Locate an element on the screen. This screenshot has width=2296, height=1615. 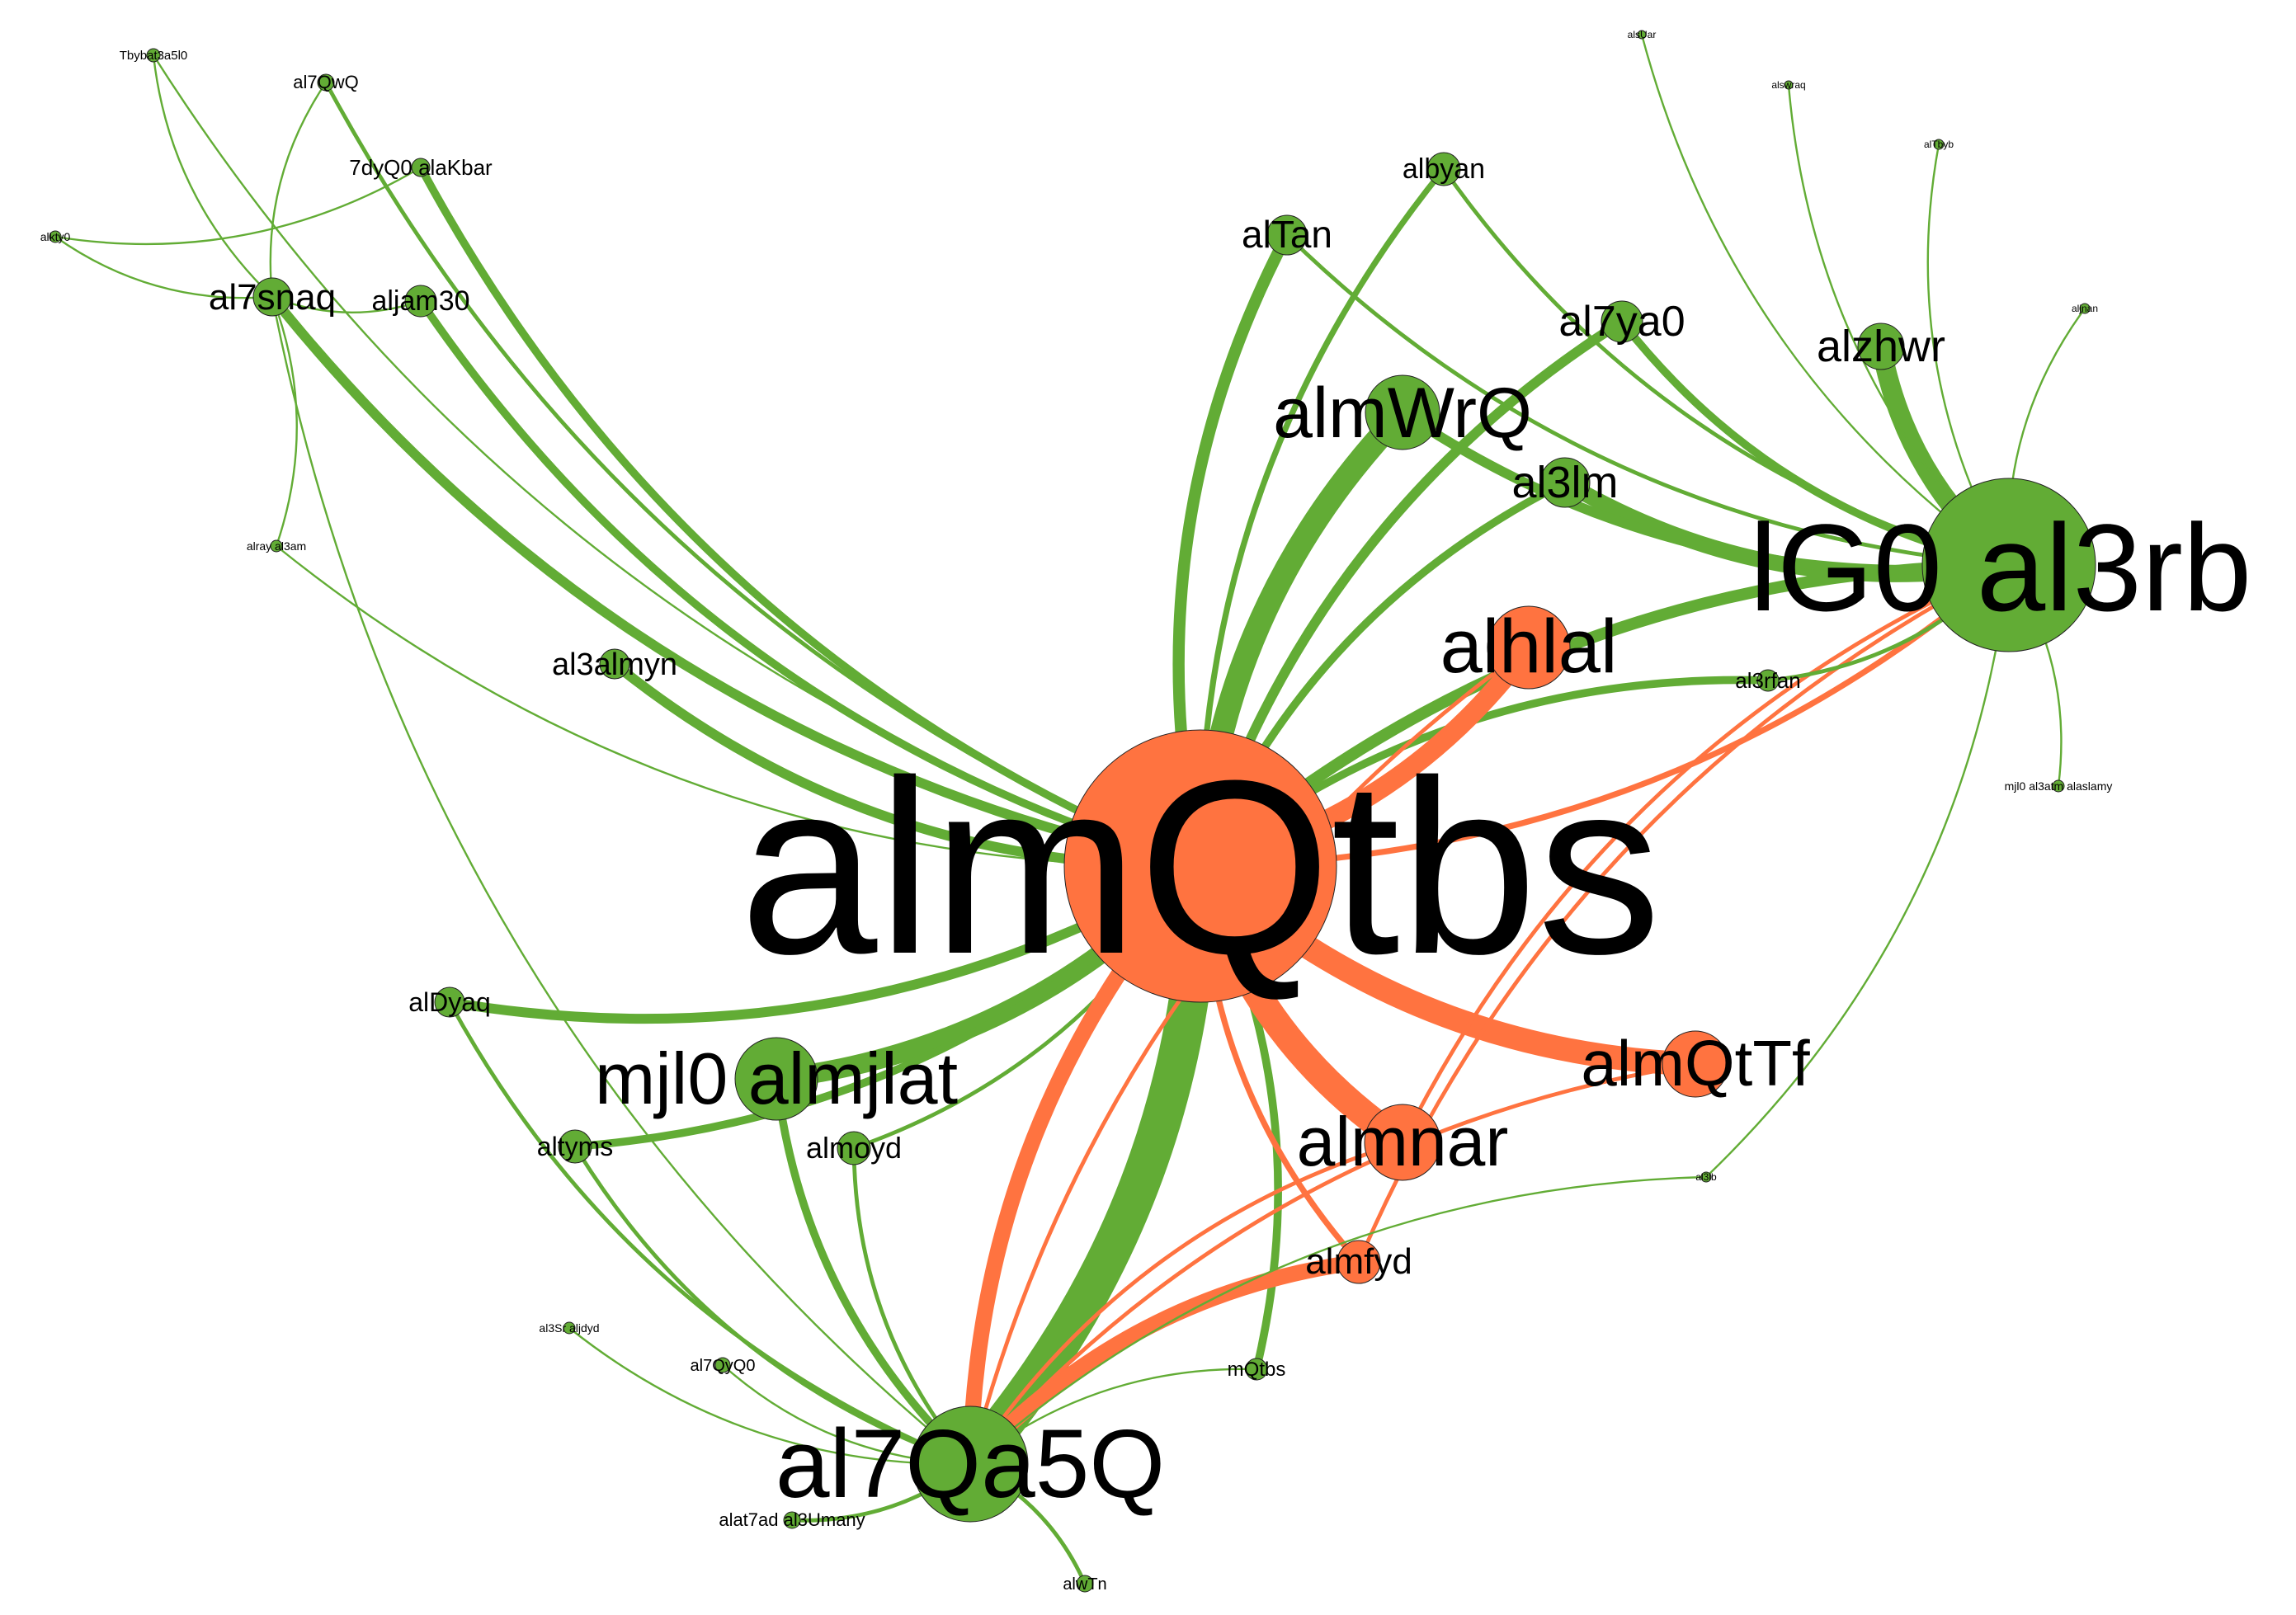
edge-alray-almqtbs is located at coordinates (738, 706).